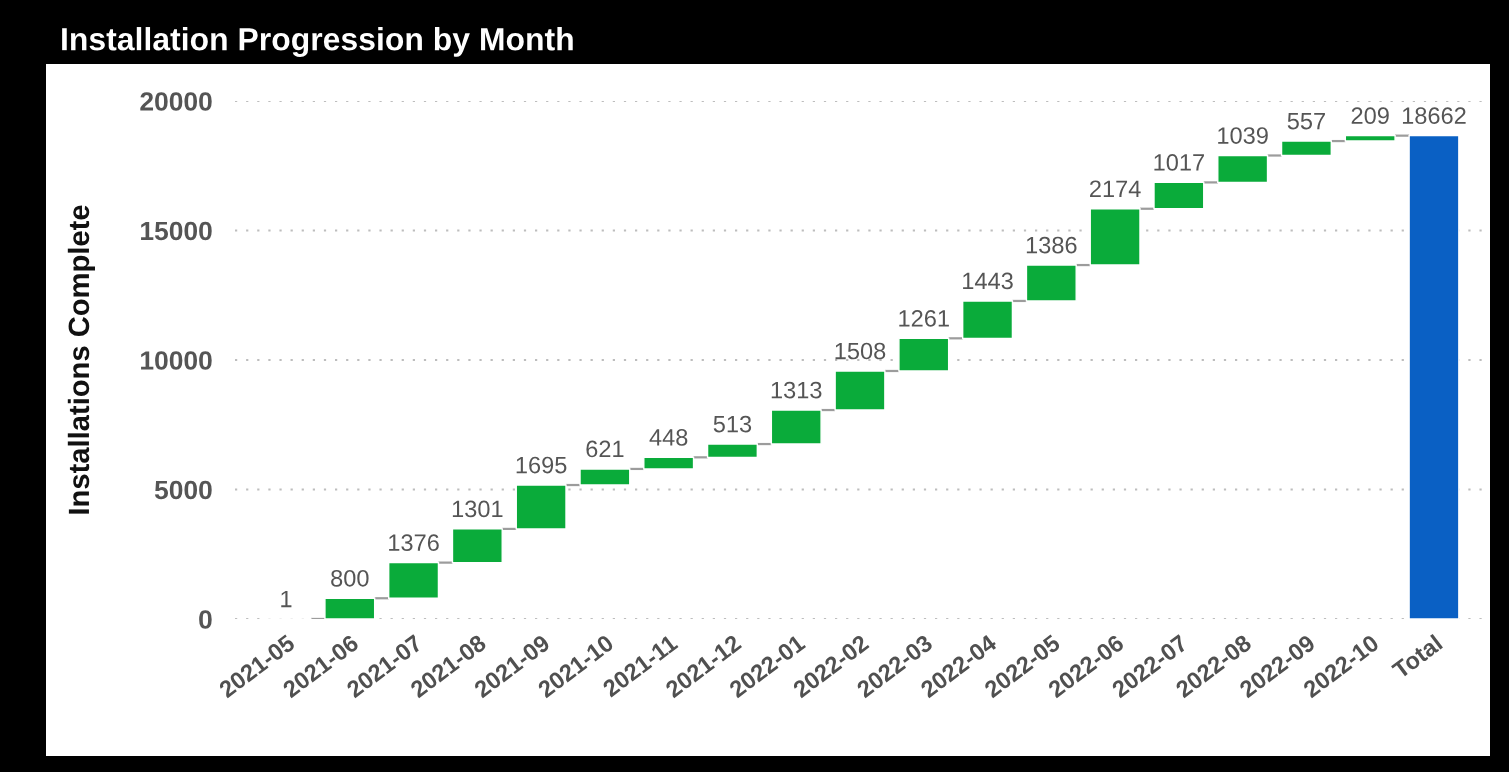 This screenshot has width=1509, height=772. What do you see at coordinates (1179, 162) in the screenshot?
I see `data-label: 1017` at bounding box center [1179, 162].